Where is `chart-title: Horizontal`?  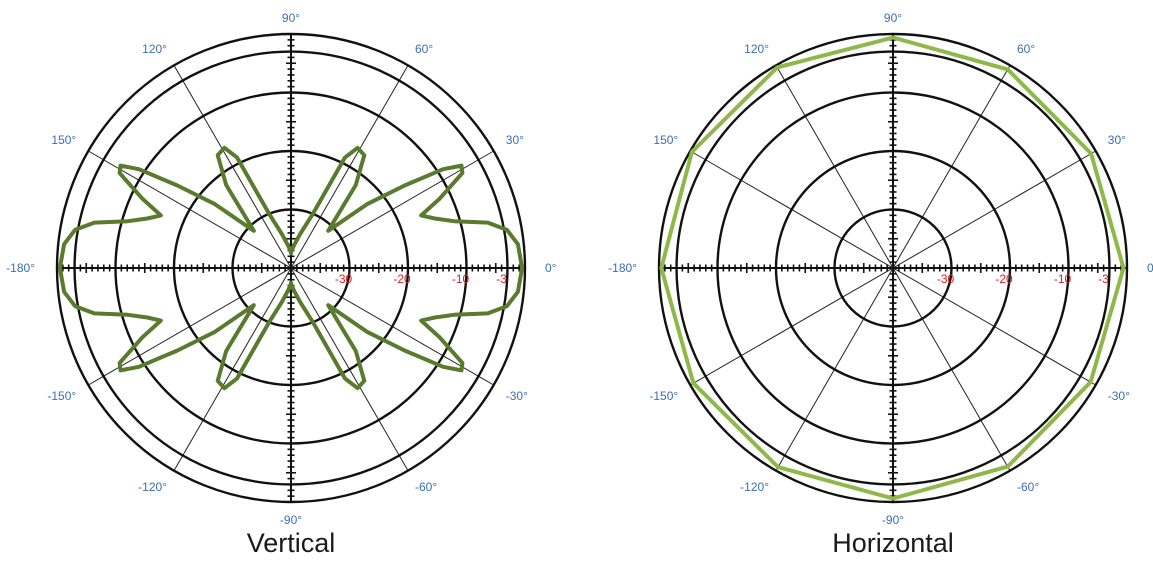
chart-title: Horizontal is located at coordinates (893, 543).